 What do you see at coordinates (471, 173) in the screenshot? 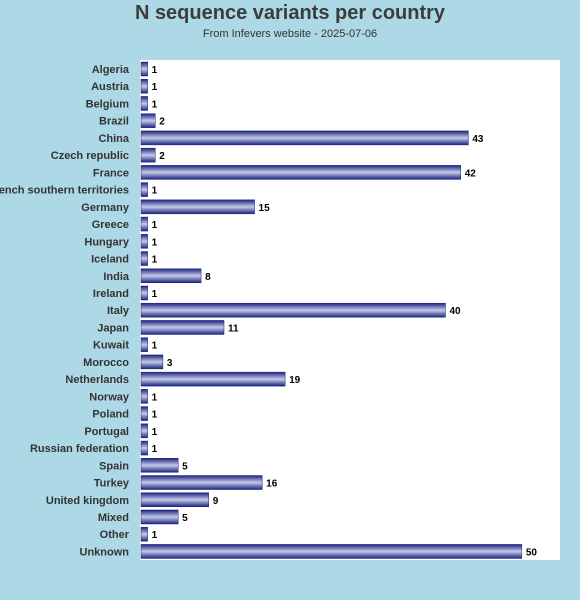
I see `value-label: 42` at bounding box center [471, 173].